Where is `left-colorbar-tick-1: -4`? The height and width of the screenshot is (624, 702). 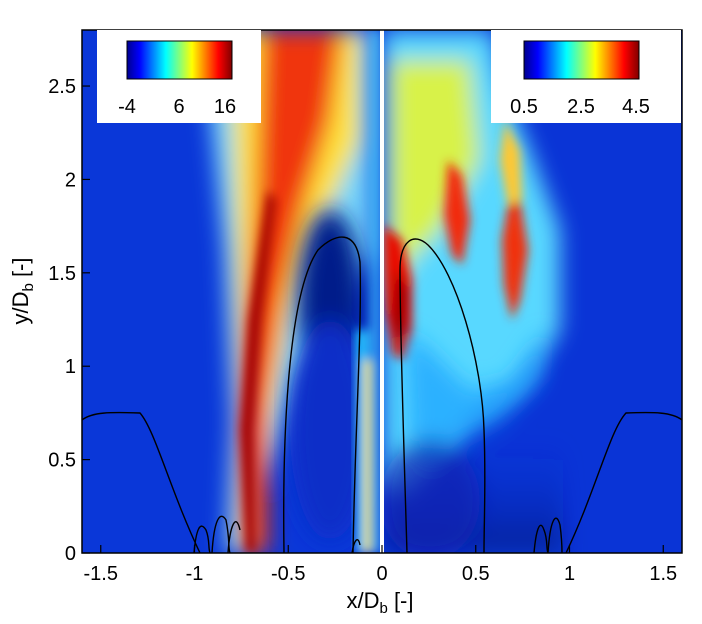 left-colorbar-tick-1: -4 is located at coordinates (127, 107).